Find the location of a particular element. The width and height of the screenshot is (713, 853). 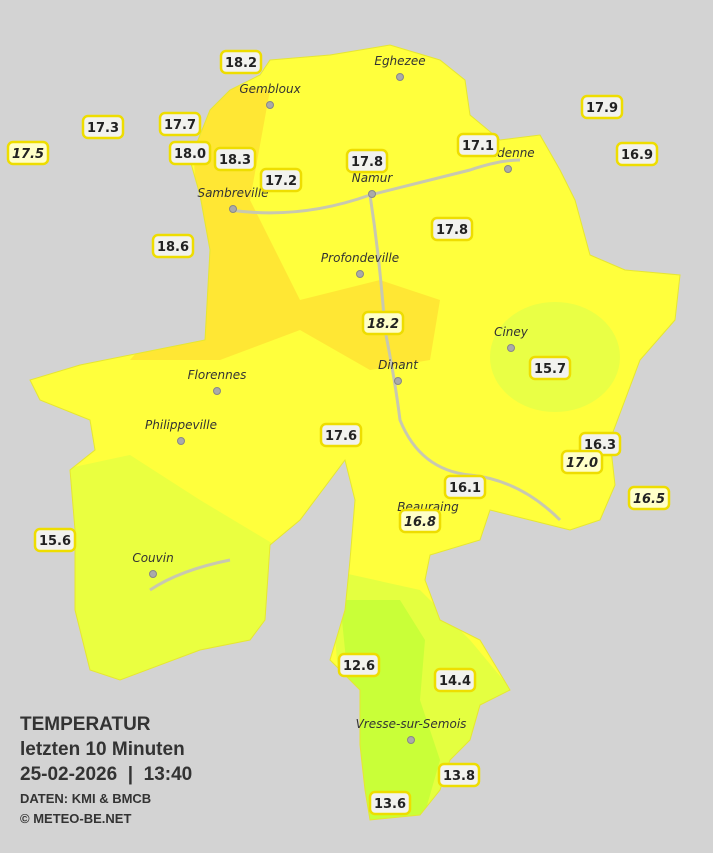

station-value: 17.2 is located at coordinates (281, 181).